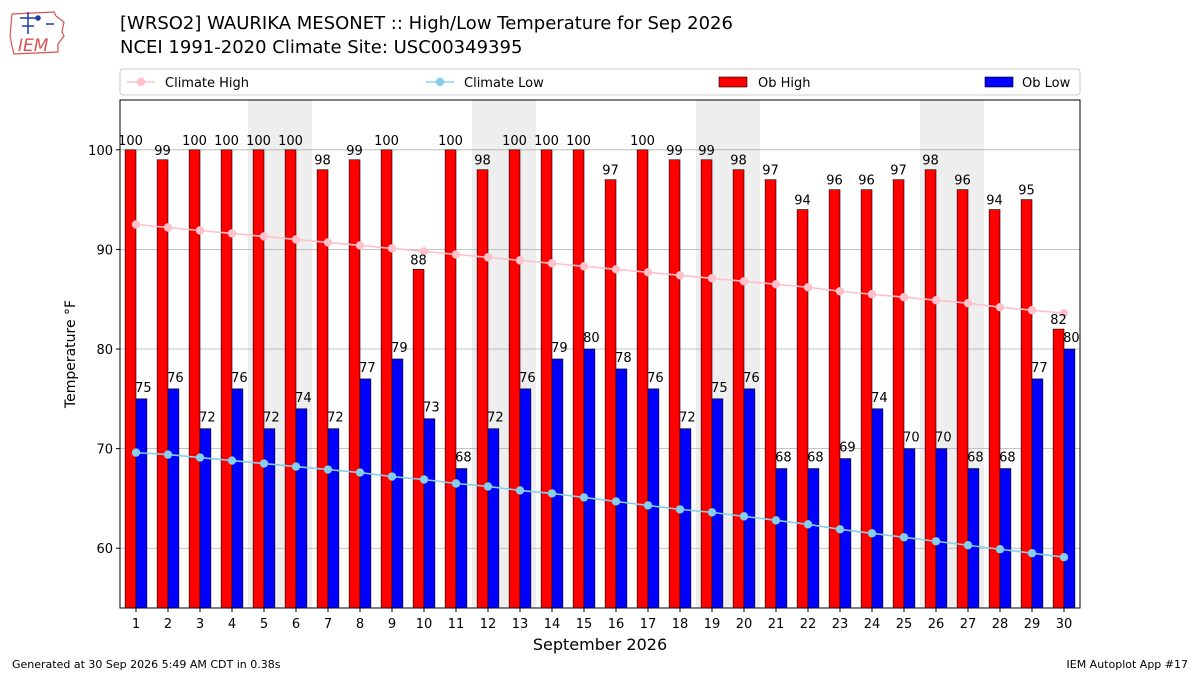 This screenshot has height=675, width=1200. I want to click on legend-box, so click(600, 82).